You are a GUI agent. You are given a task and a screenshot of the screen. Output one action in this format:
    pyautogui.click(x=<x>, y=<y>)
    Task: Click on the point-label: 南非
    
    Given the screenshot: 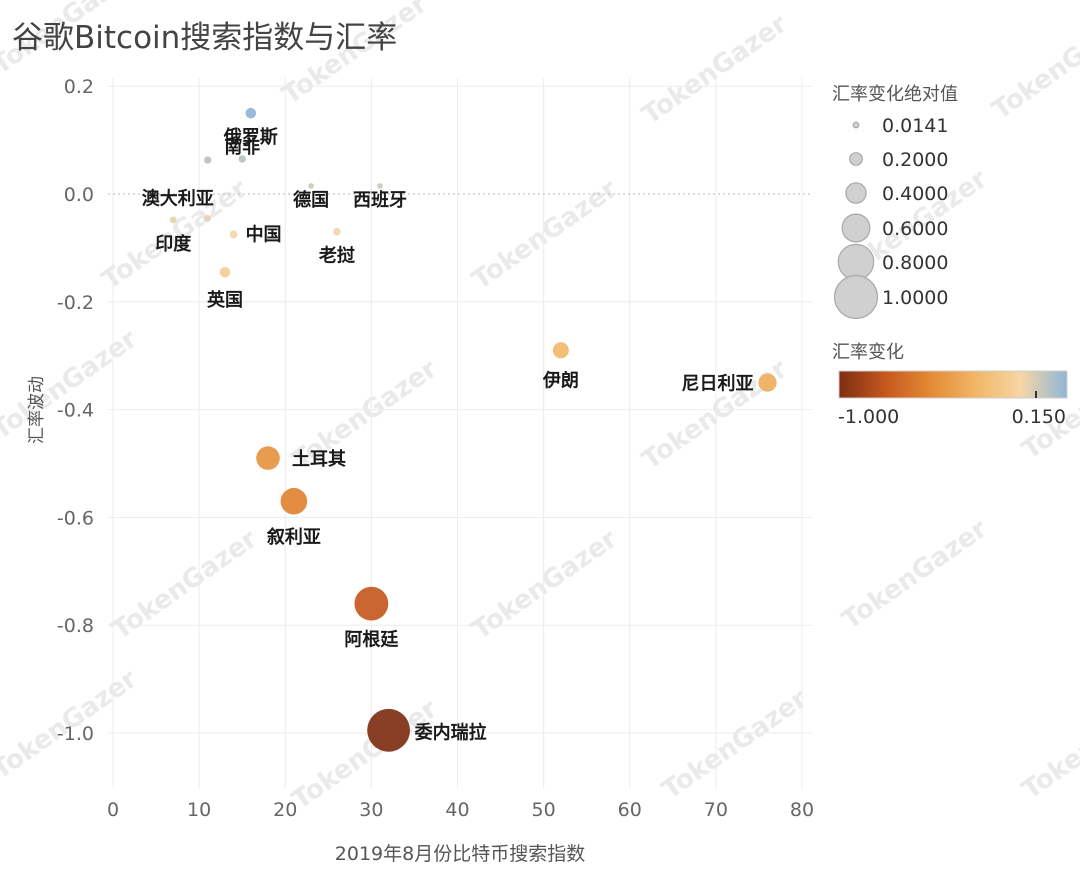 What is the action you would take?
    pyautogui.click(x=242, y=147)
    